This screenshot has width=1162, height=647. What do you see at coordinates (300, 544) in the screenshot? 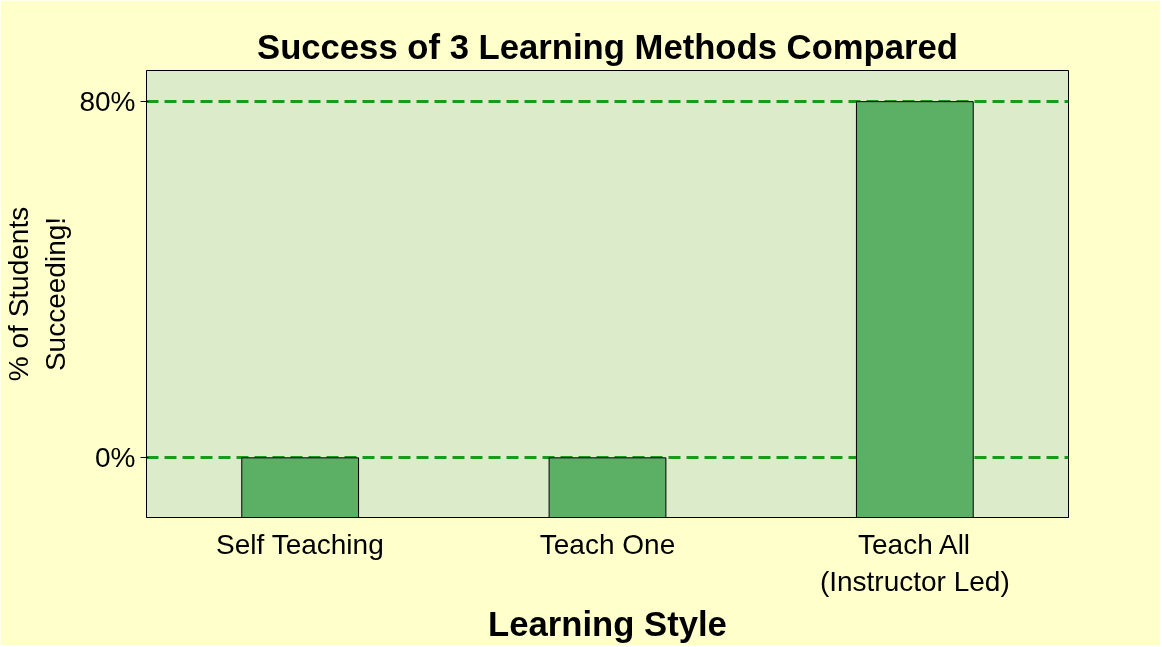
I see `x-tick-label: Self Teaching` at bounding box center [300, 544].